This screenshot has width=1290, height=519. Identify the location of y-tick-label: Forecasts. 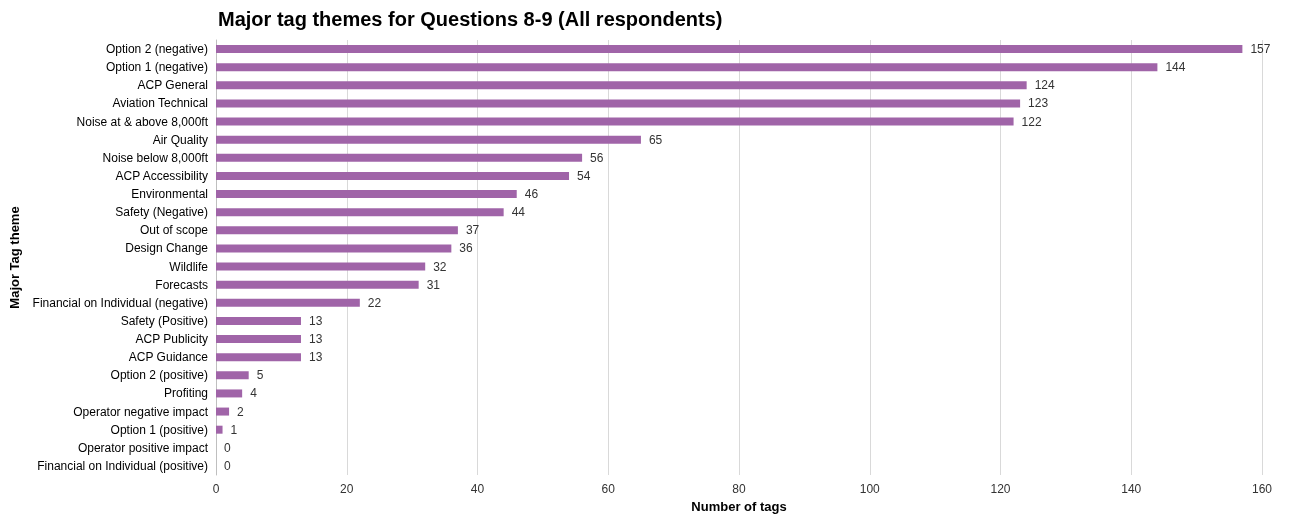
(181, 284).